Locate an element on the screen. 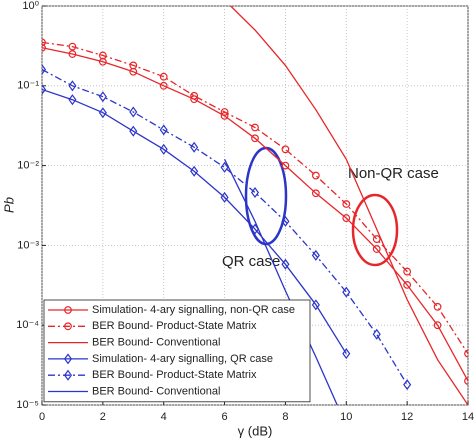 Image resolution: width=474 pixels, height=440 pixels. y-tick-label: 10⁻³ is located at coordinates (28, 245).